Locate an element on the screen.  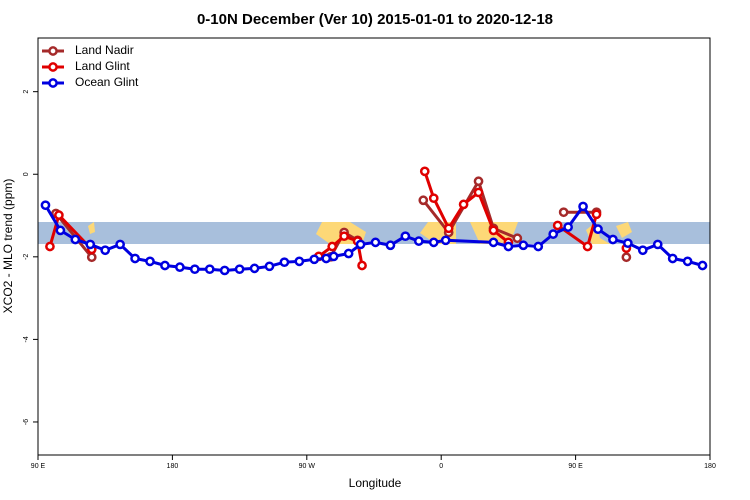
y-tick-label: -4 is located at coordinates (26, 339).